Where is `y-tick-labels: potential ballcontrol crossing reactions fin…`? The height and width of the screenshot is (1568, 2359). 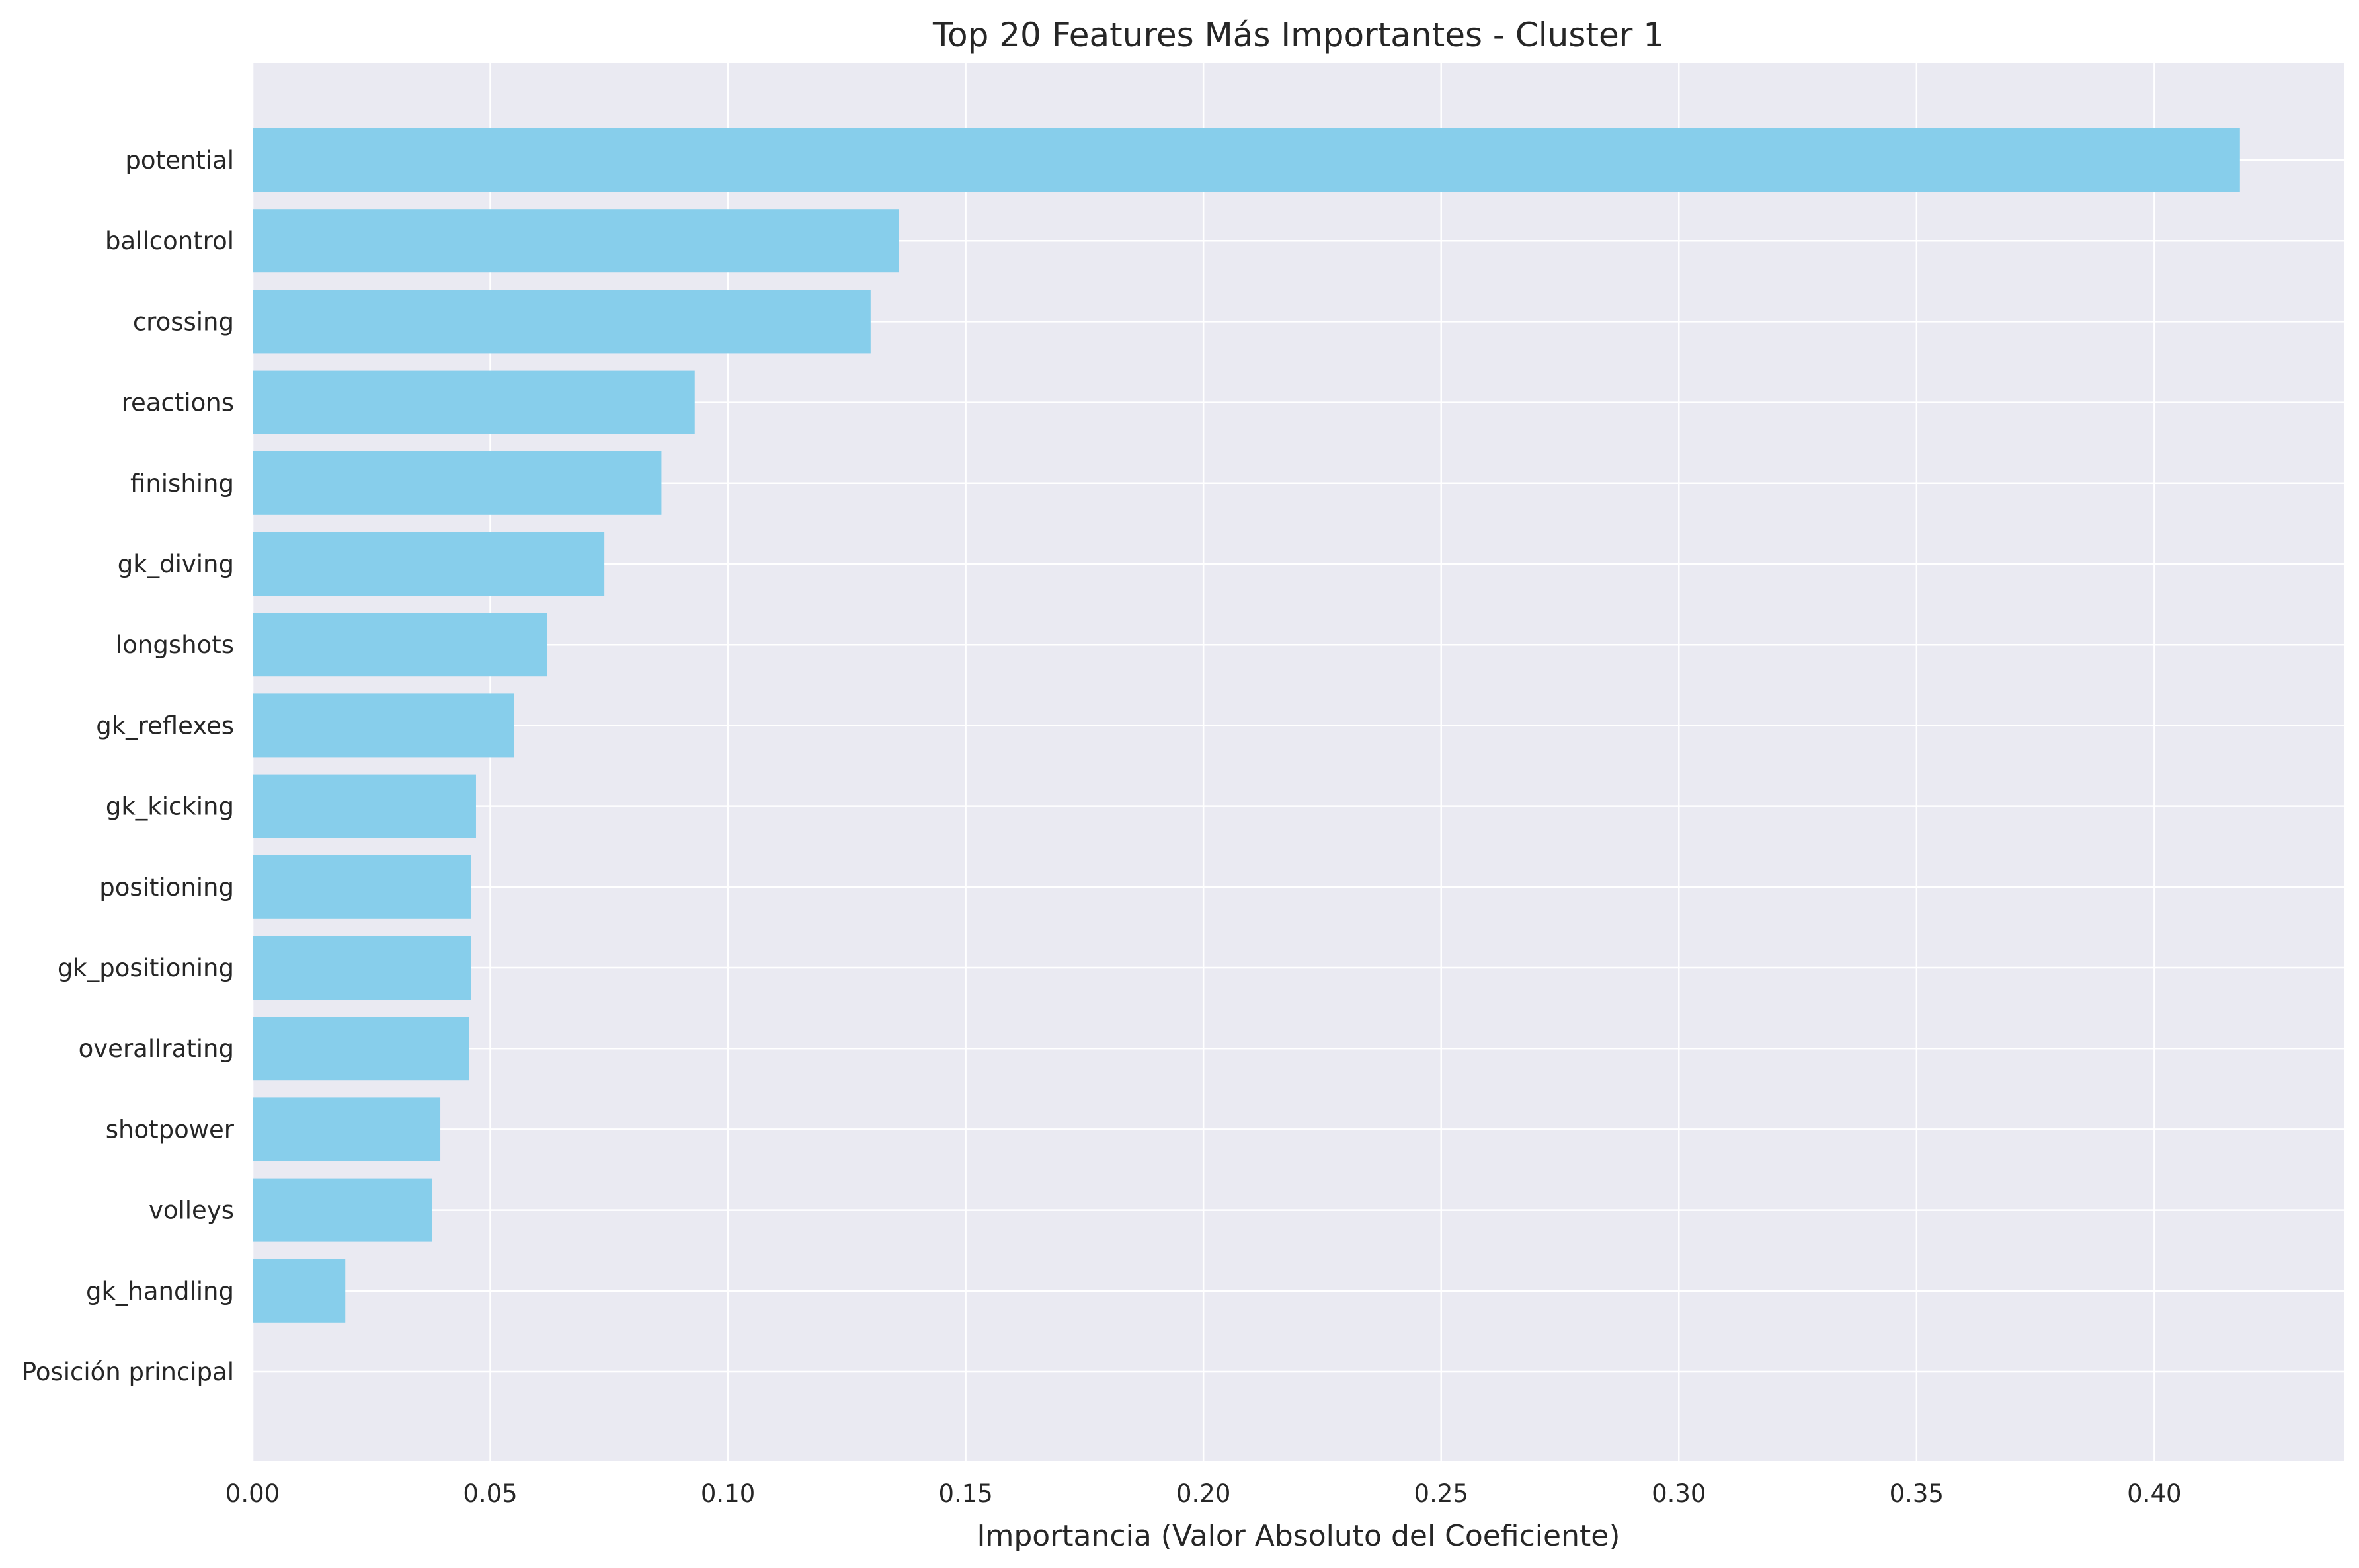
y-tick-labels: potential ballcontrol crossing reactions fin… is located at coordinates (128, 766).